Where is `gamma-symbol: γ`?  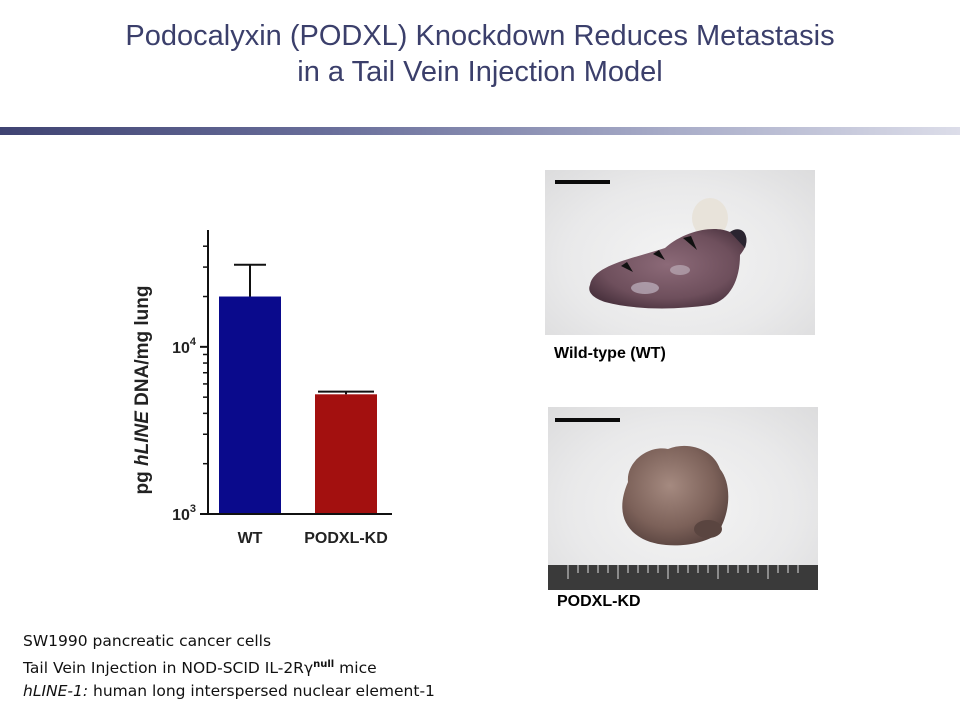 gamma-symbol: γ is located at coordinates (308, 668).